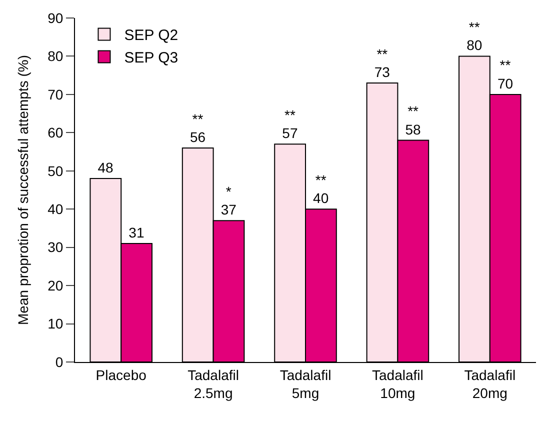 This screenshot has height=432, width=546. What do you see at coordinates (56, 132) in the screenshot?
I see `y-tick-label: 60` at bounding box center [56, 132].